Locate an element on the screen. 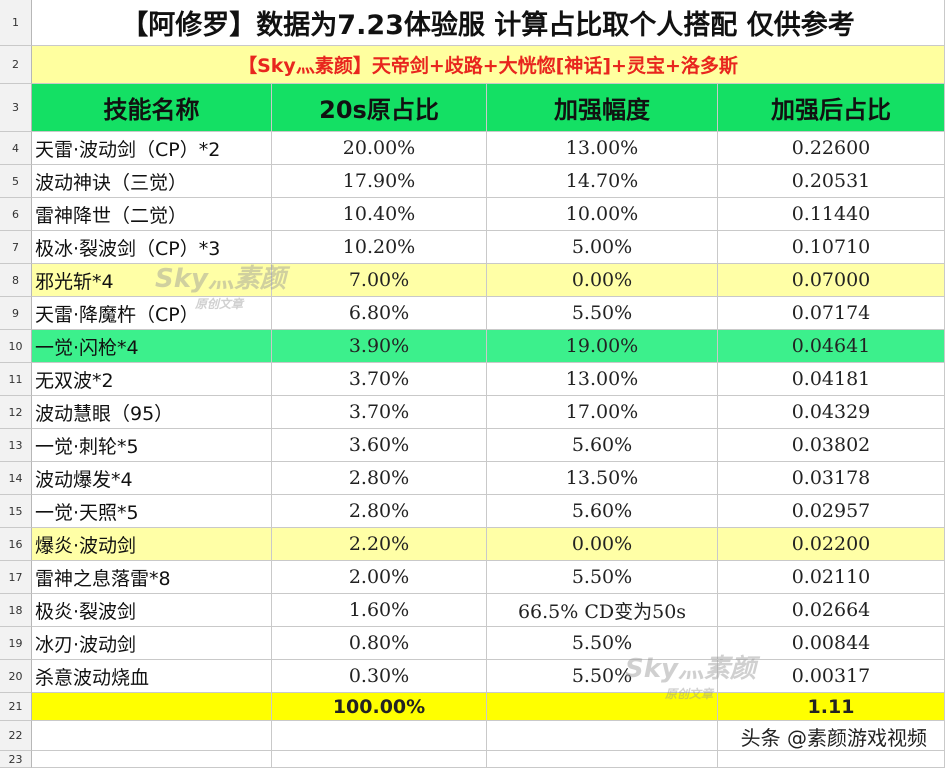 The height and width of the screenshot is (768, 945). skill-name-cell: 天雷·波动剑（CP）*2 is located at coordinates (152, 148).